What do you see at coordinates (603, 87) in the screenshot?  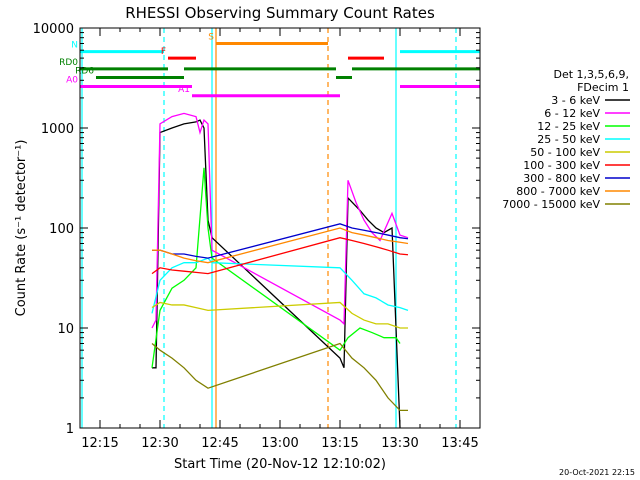 I see `legend-header-2: FDecim 1` at bounding box center [603, 87].